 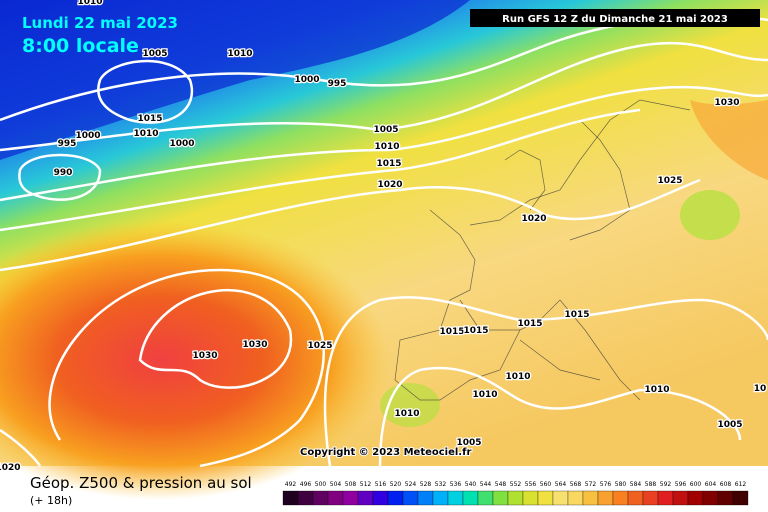 I want to click on colorbar-label: 516, so click(x=381, y=484).